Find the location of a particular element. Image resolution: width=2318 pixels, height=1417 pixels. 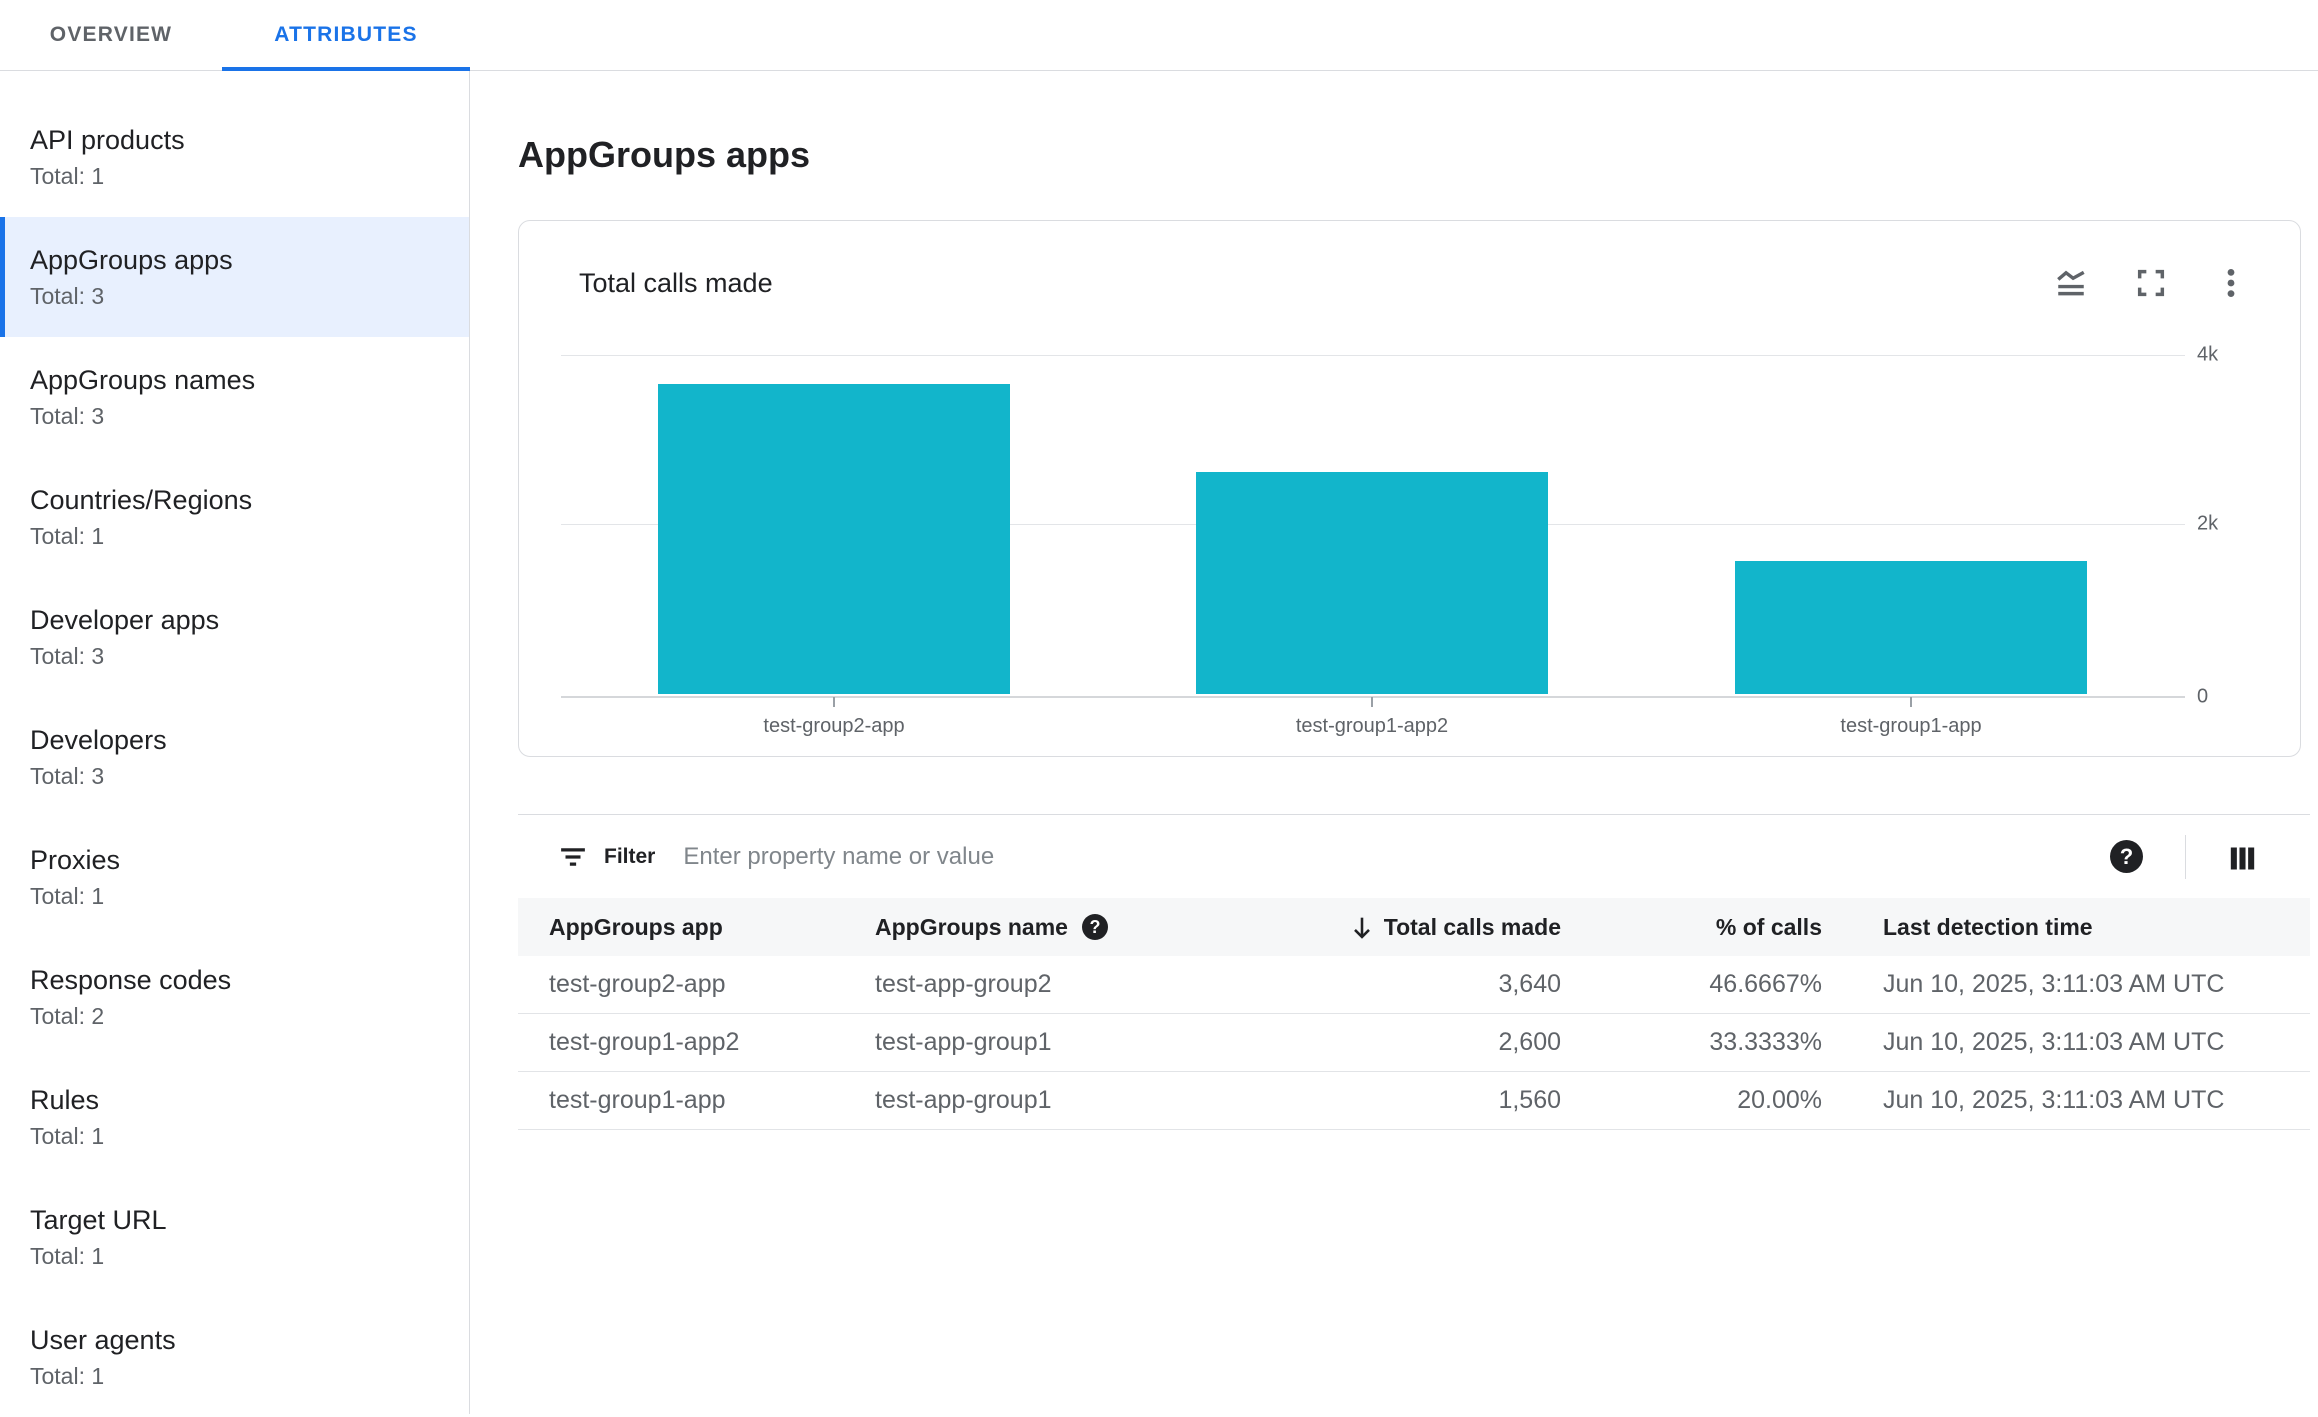

y-tick-label: 0 is located at coordinates (2203, 696).